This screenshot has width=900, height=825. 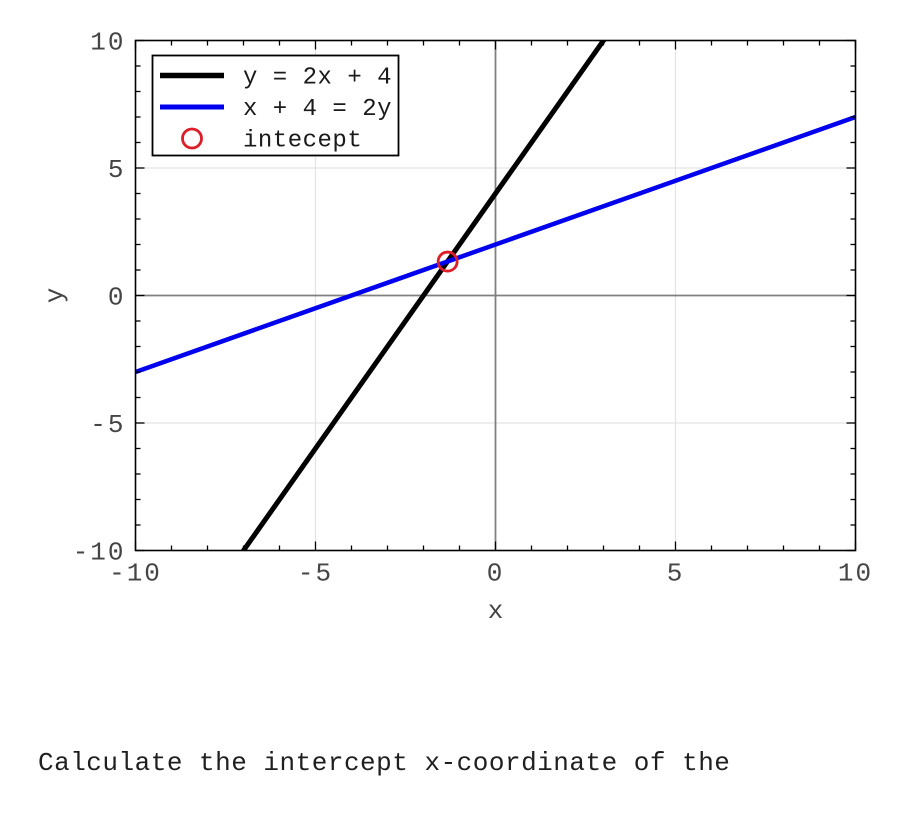 I want to click on x-tick-label: -5, so click(x=315, y=574).